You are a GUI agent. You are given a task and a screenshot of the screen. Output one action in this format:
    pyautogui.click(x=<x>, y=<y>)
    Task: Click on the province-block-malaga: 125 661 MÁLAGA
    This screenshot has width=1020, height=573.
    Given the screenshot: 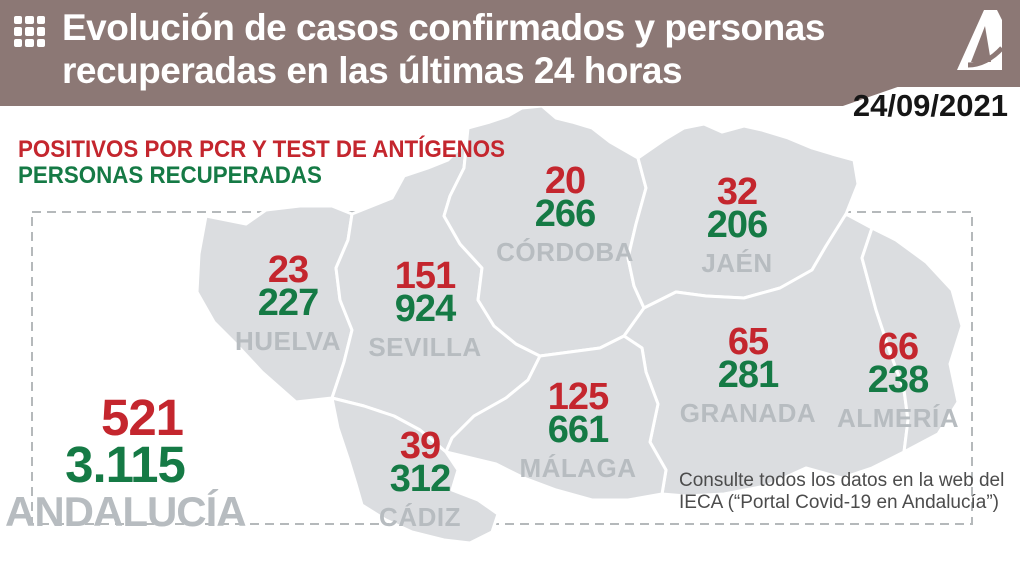 What is the action you would take?
    pyautogui.click(x=578, y=429)
    